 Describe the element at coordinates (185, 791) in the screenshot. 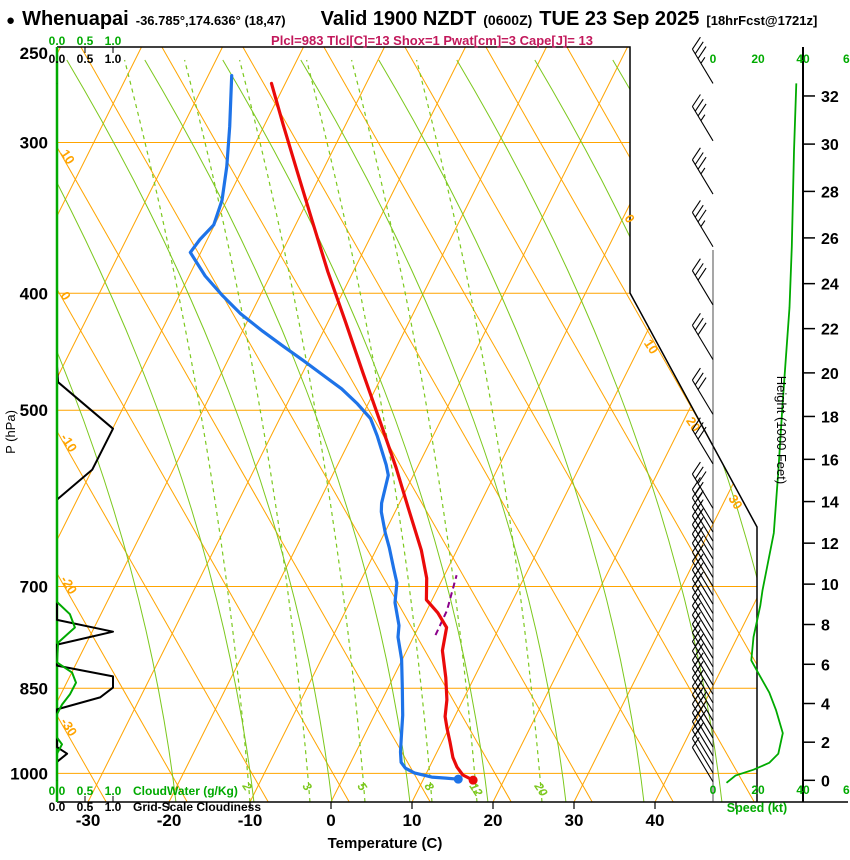

I see `svg-text: CloudWater (g/Kg)` at that location.